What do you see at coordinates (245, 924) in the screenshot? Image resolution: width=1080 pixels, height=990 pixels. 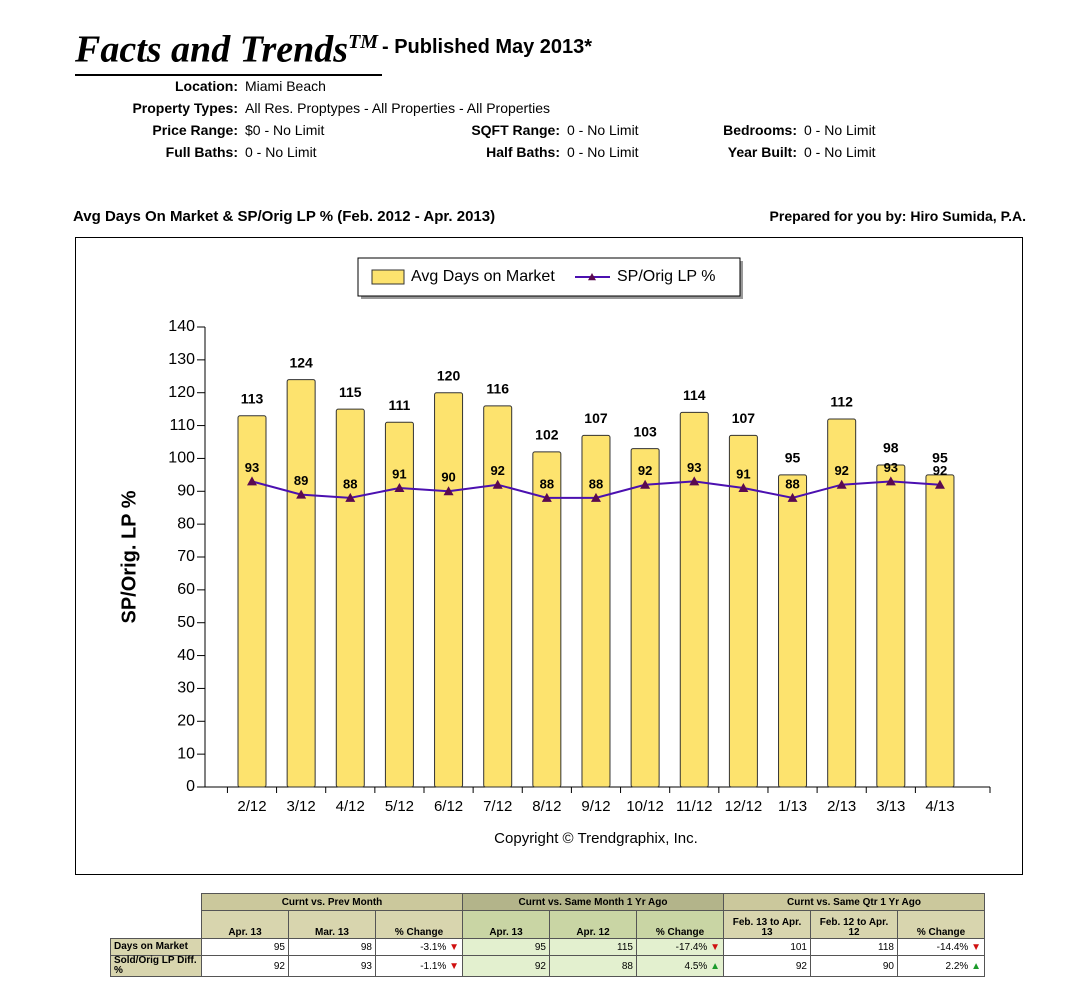 I see `column-header: Apr. 13` at bounding box center [245, 924].